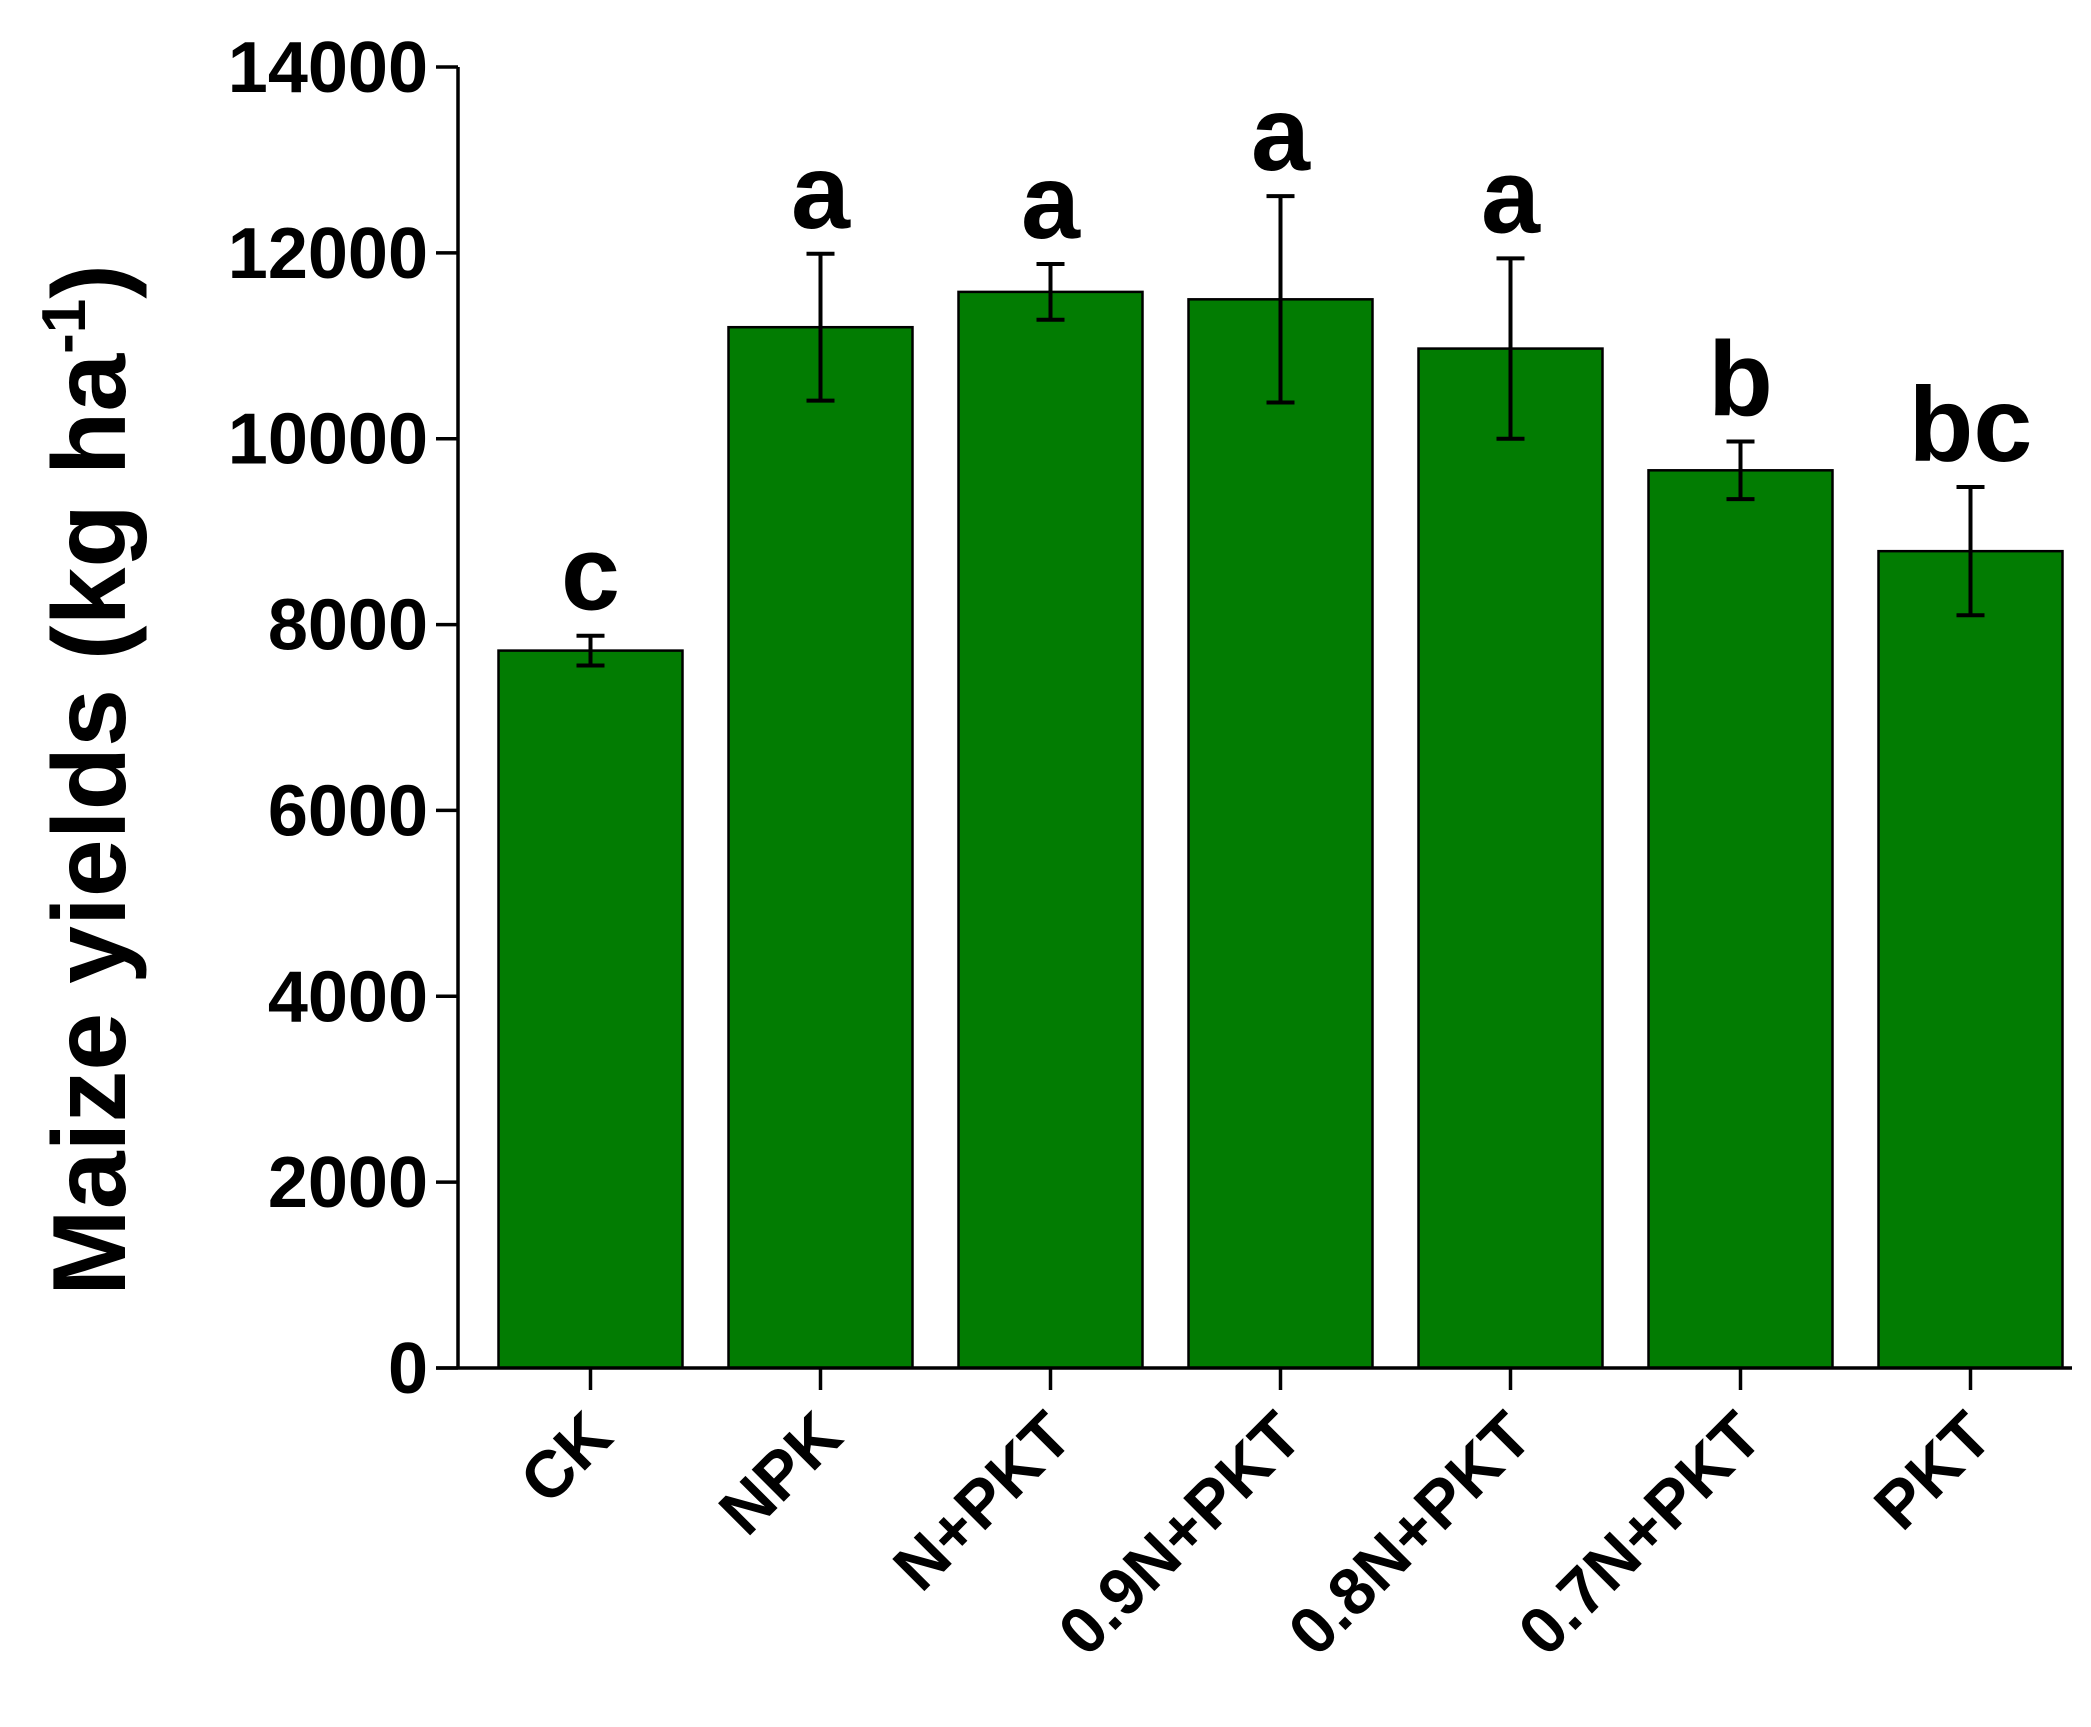  Describe the element at coordinates (348, 1183) in the screenshot. I see `y-tick-label: 2000` at that location.